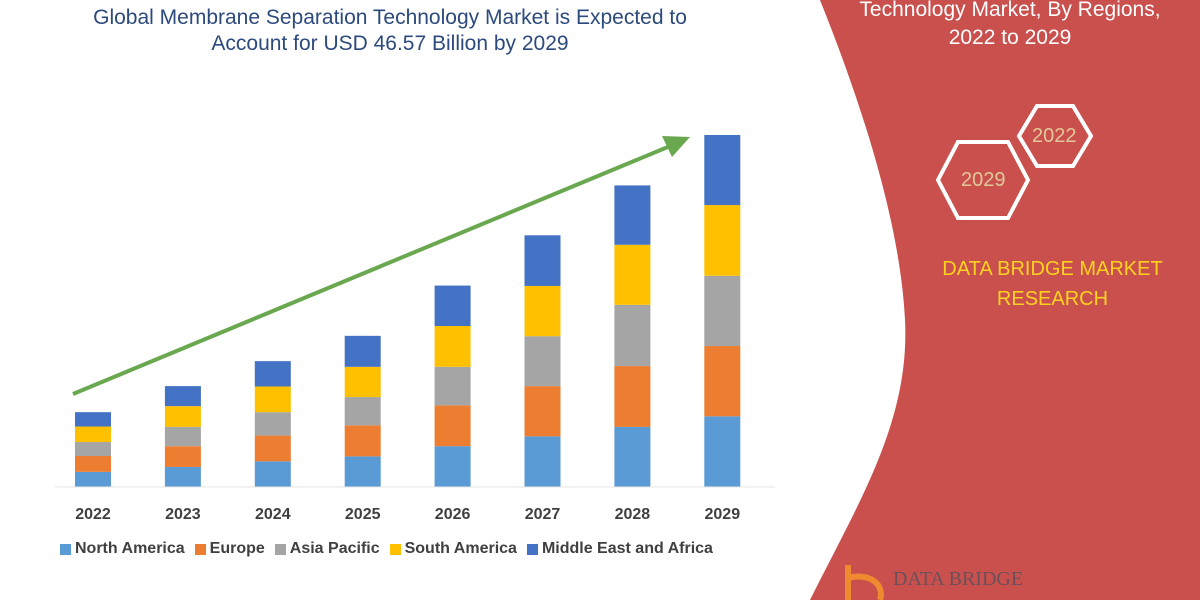 The width and height of the screenshot is (1200, 600). I want to click on bar-2024-asia-pacific, so click(272, 424).